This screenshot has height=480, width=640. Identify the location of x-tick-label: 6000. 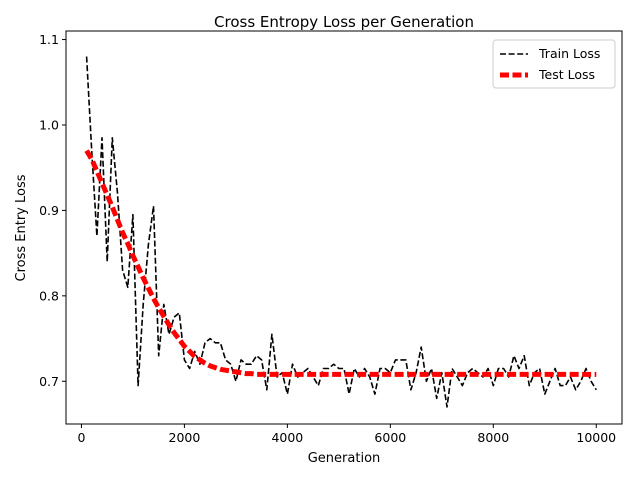
(390, 437).